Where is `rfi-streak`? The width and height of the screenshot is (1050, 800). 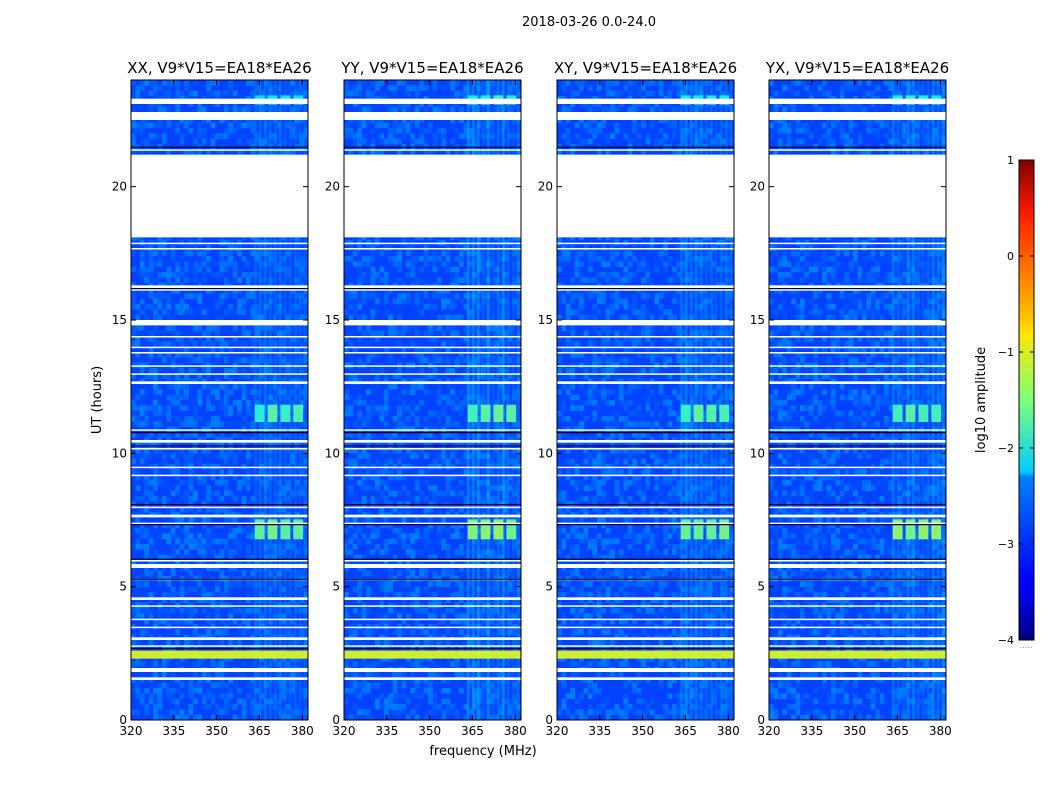 rfi-streak is located at coordinates (290, 400).